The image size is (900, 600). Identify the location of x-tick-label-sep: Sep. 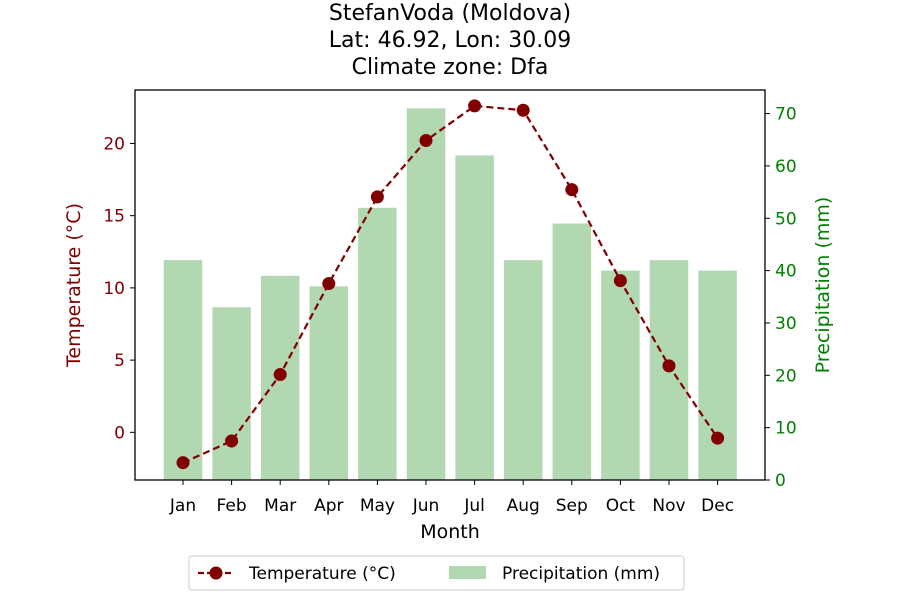
(572, 506).